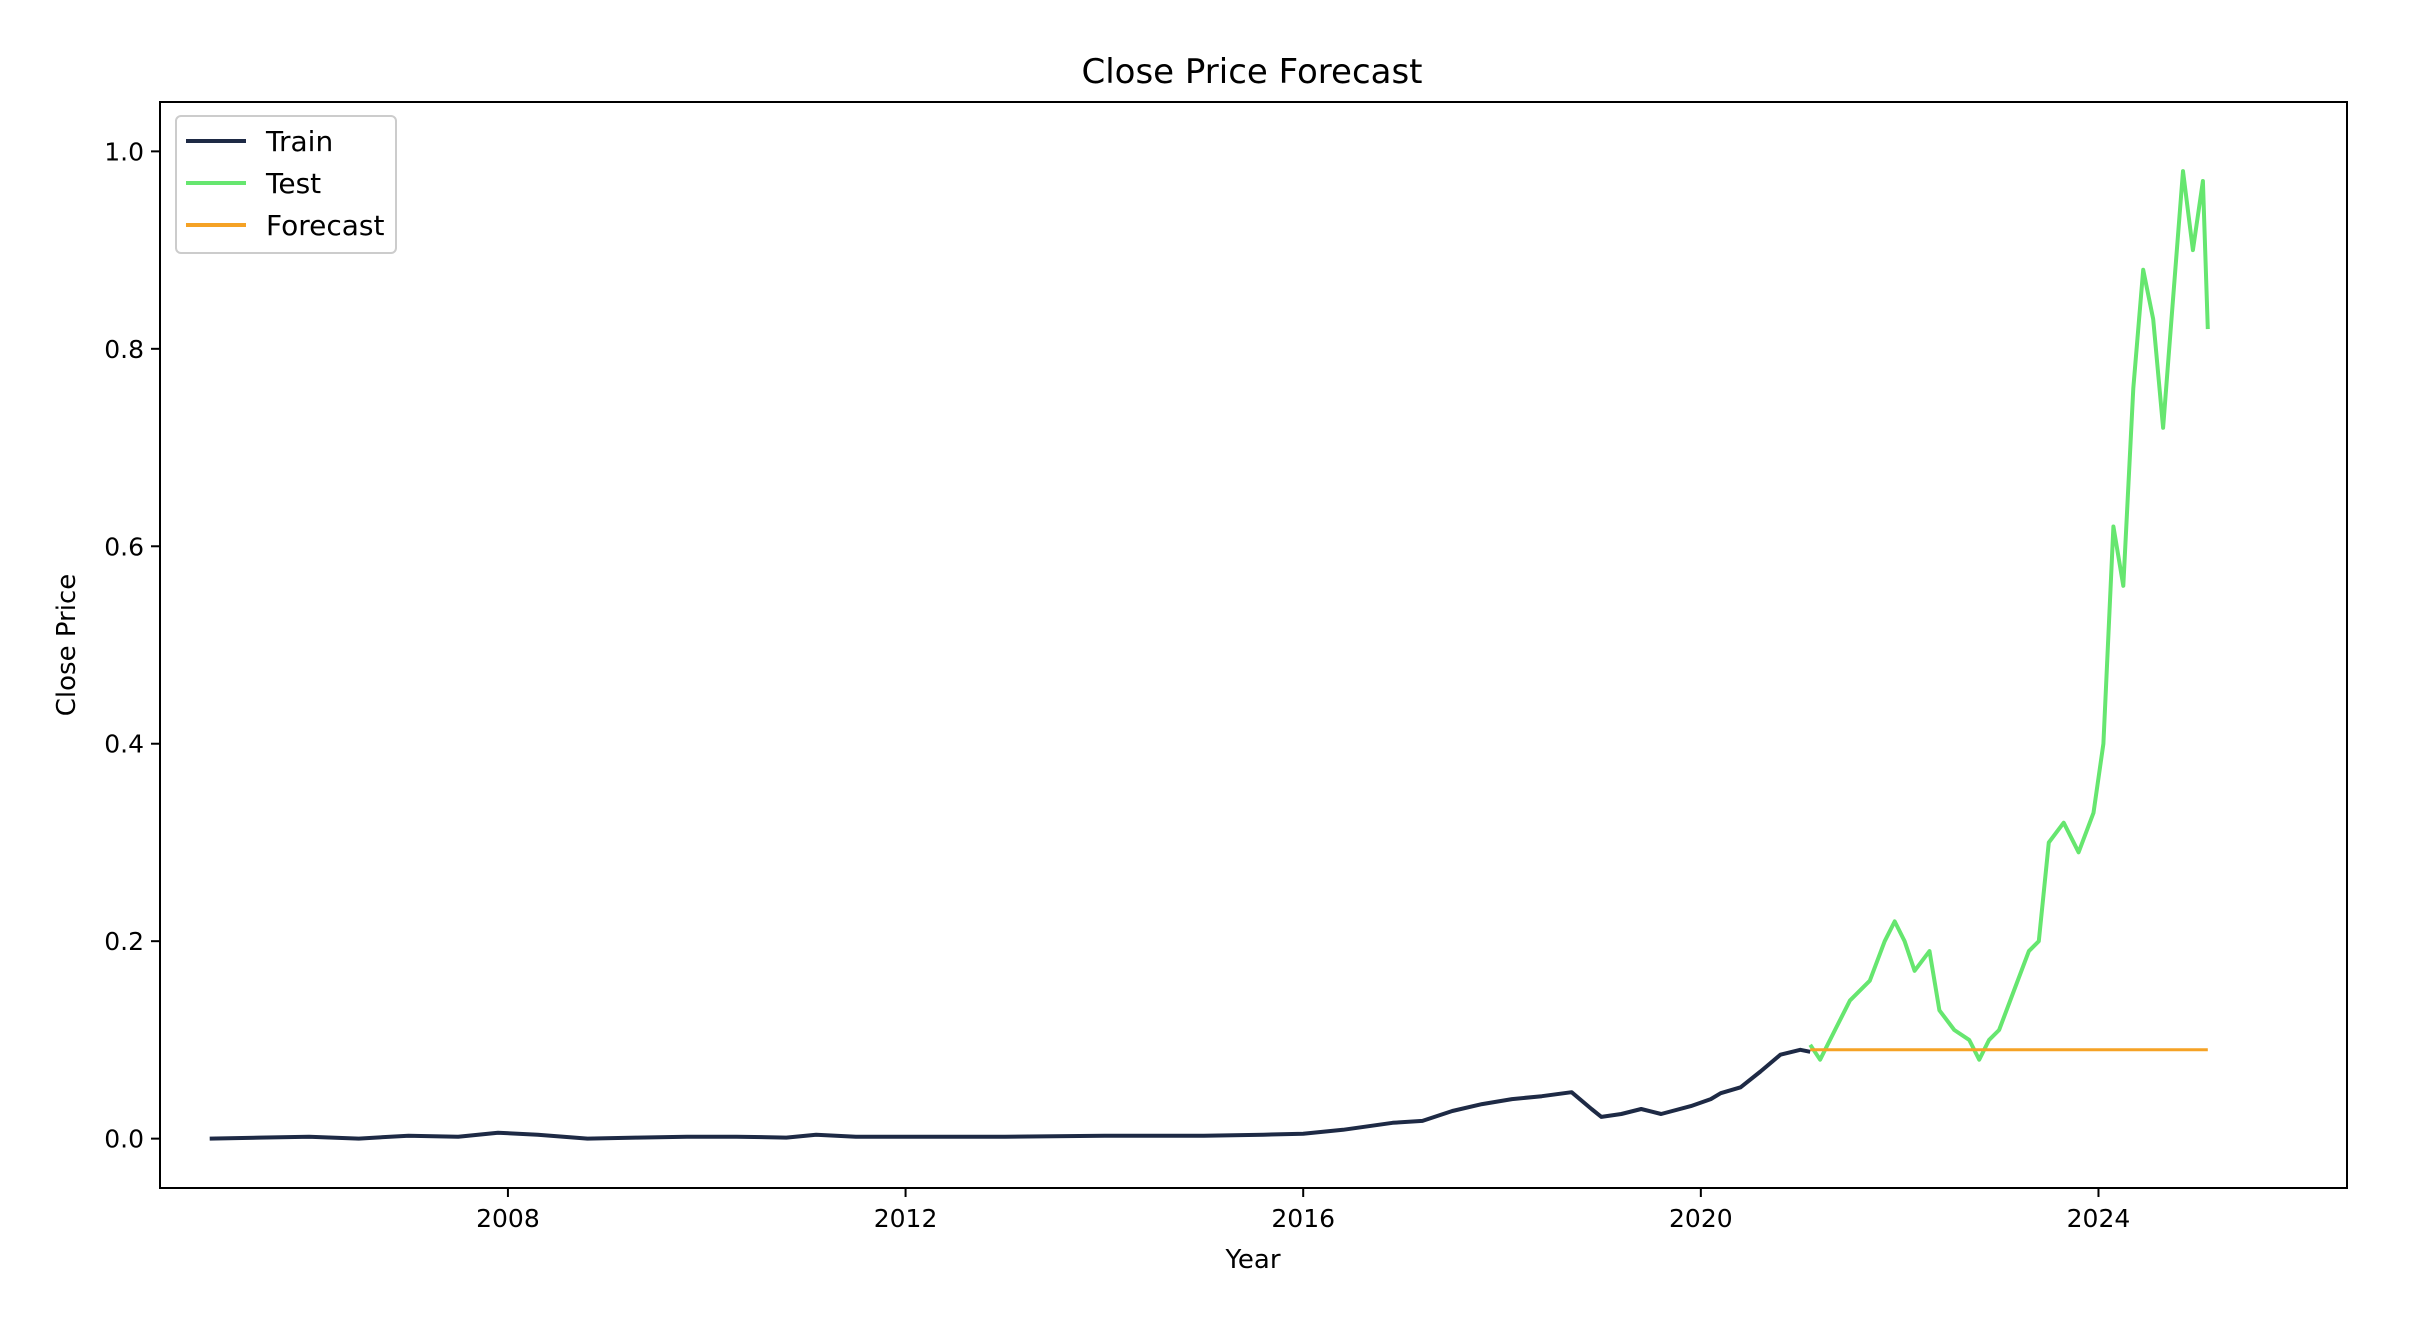 This screenshot has height=1330, width=2425. I want to click on x-tick-label: 2012, so click(906, 1218).